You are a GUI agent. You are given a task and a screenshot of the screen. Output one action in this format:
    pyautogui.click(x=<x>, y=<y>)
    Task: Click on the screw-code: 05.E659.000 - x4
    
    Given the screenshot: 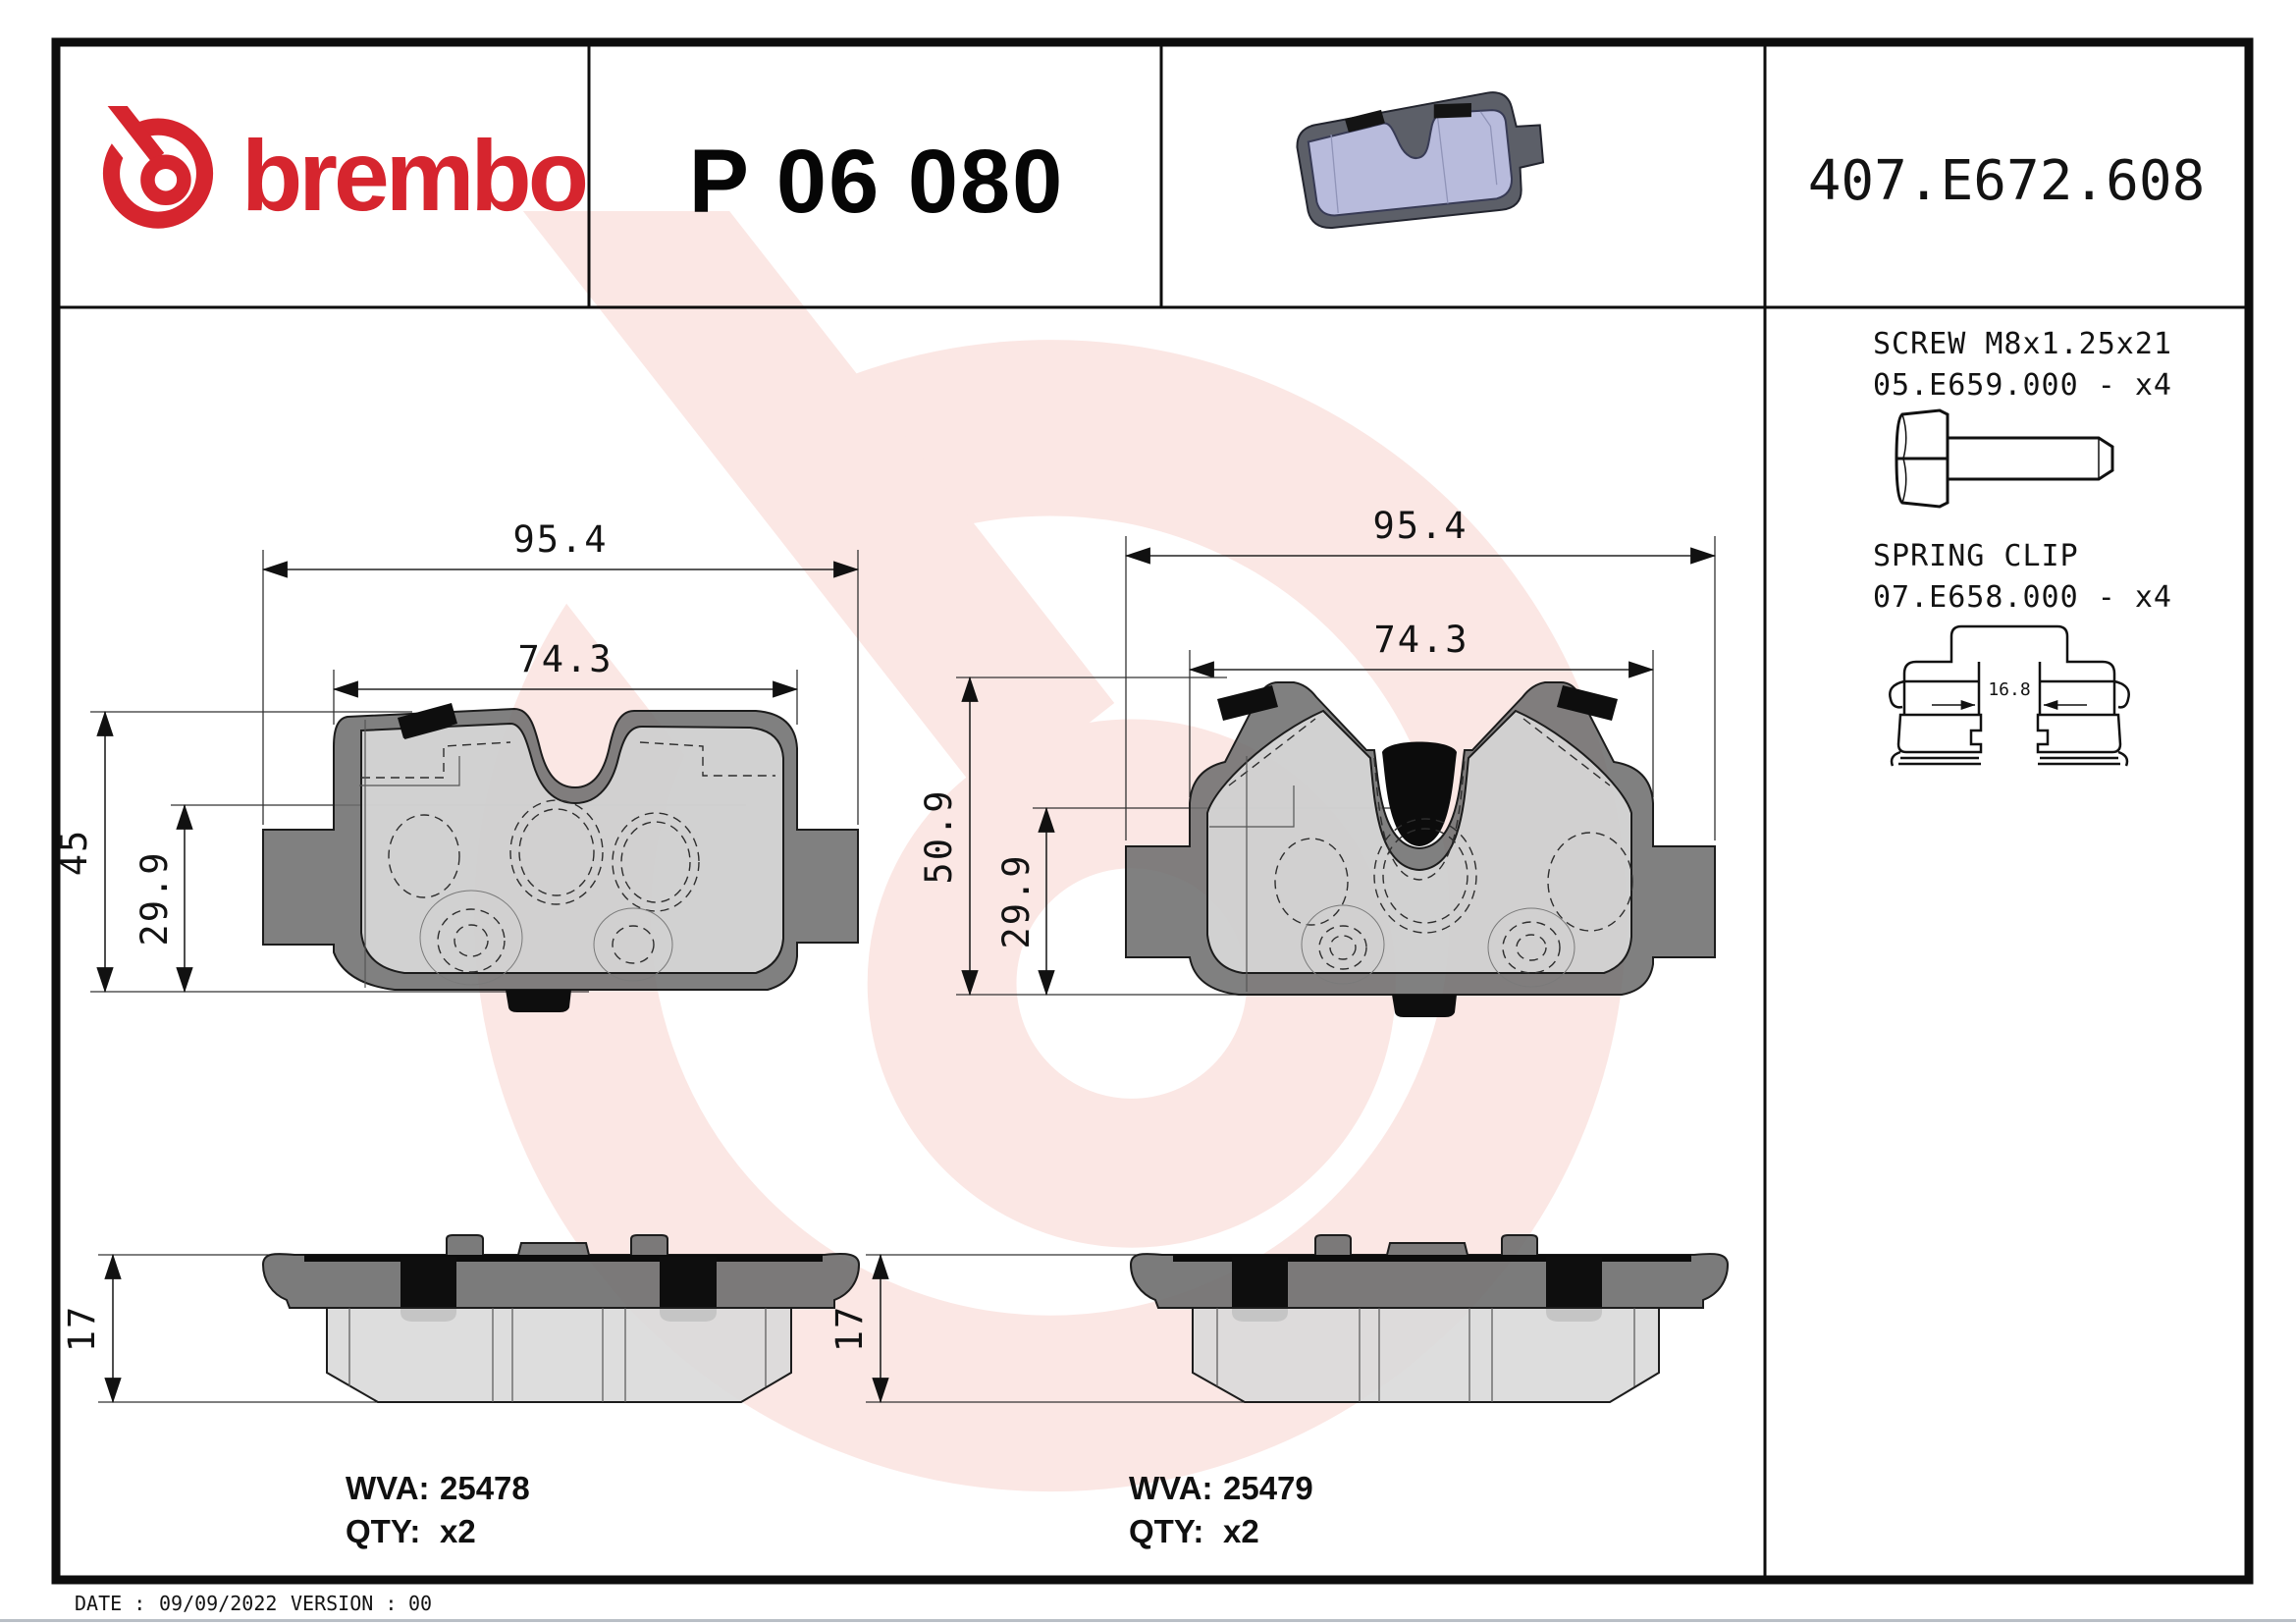 What is the action you would take?
    pyautogui.click(x=2022, y=385)
    